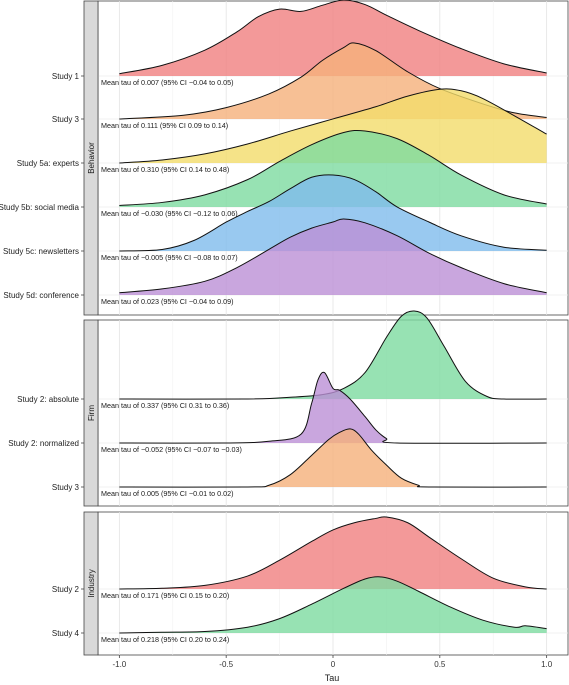 The width and height of the screenshot is (569, 685). I want to click on row-label: Study 4, so click(66, 633).